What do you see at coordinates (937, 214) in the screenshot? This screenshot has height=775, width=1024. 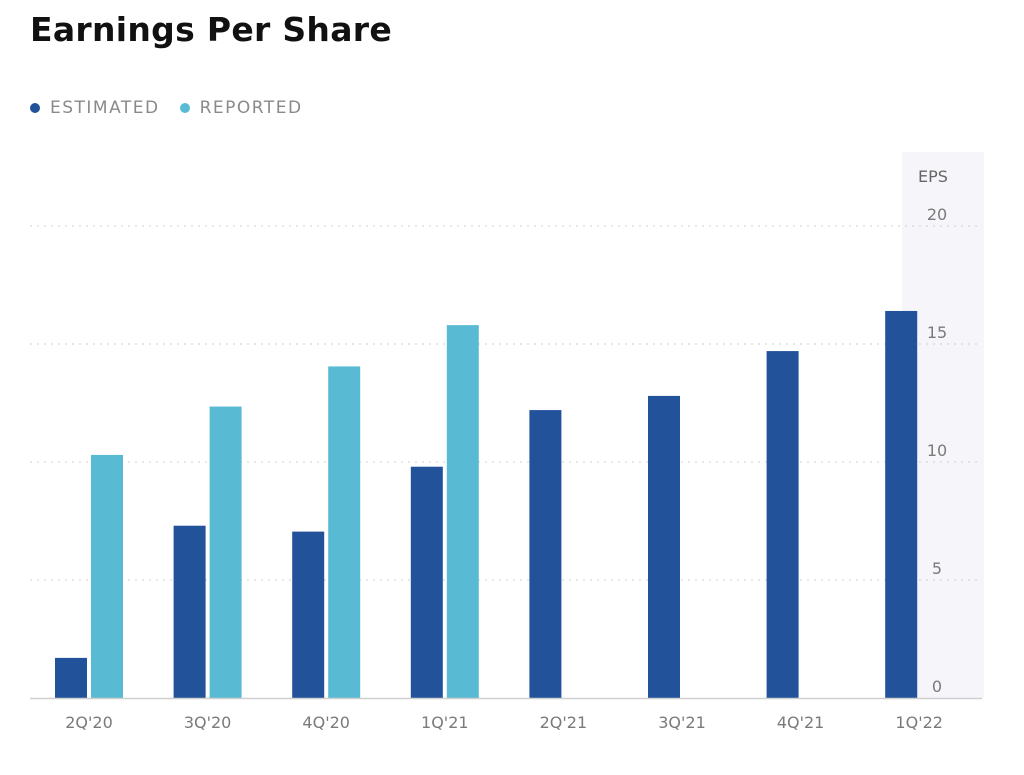 I see `y-tick-label: 20` at bounding box center [937, 214].